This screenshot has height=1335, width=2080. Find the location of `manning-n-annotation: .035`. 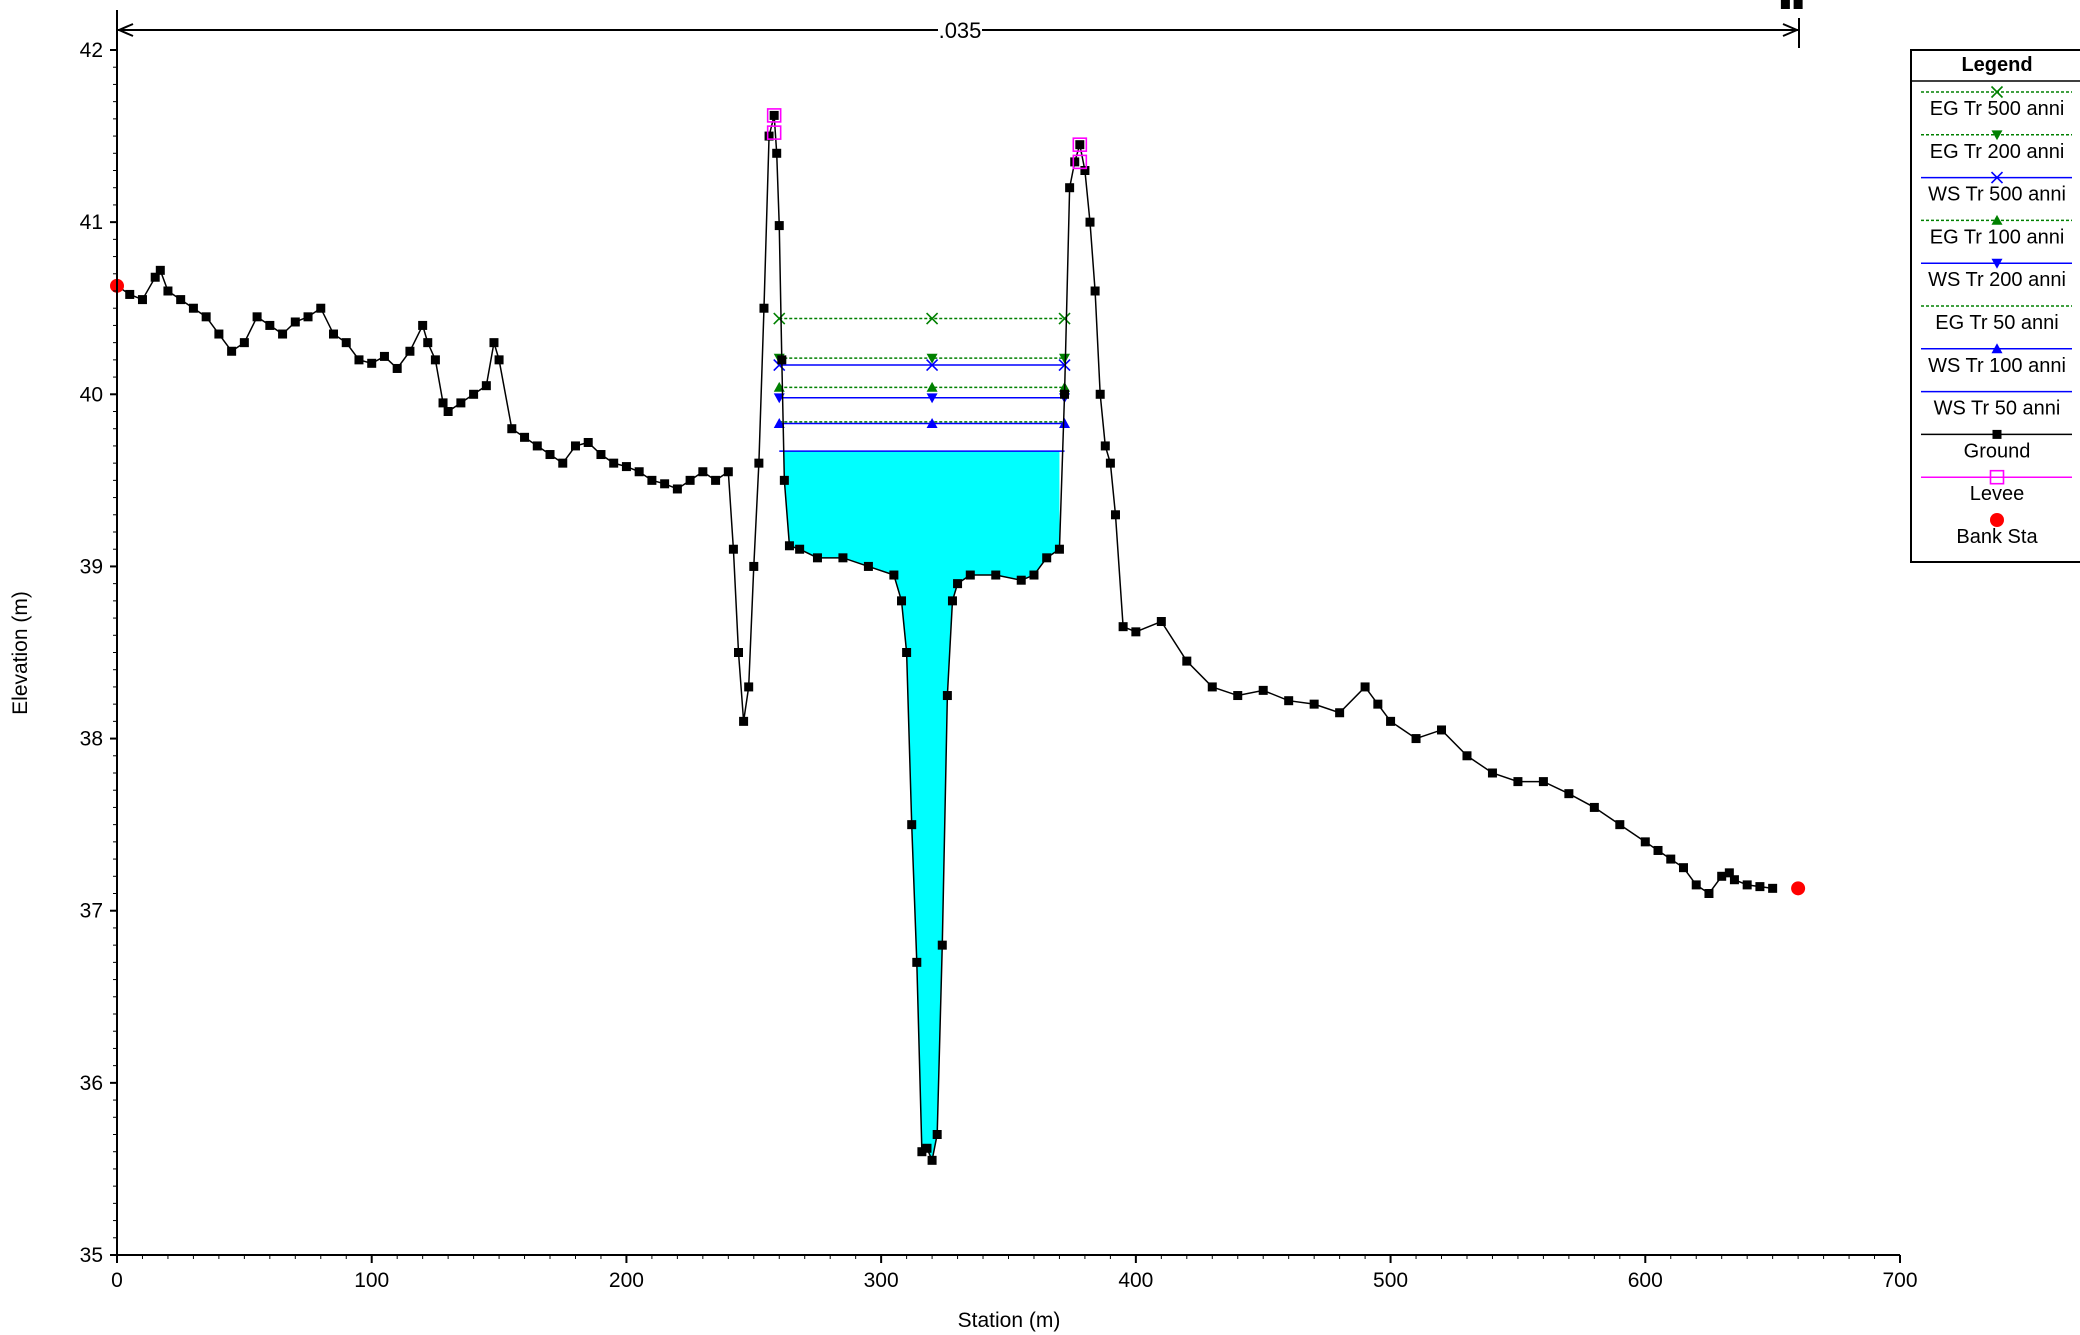

manning-n-annotation: .035 is located at coordinates (958, 33).